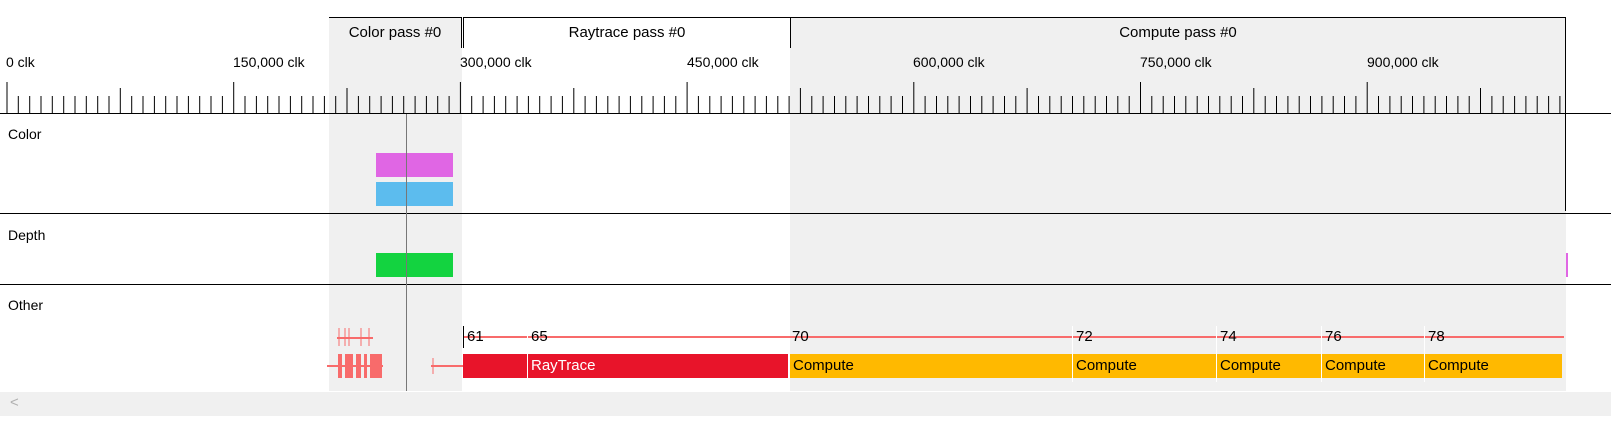  I want to click on event-number: 65, so click(539, 336).